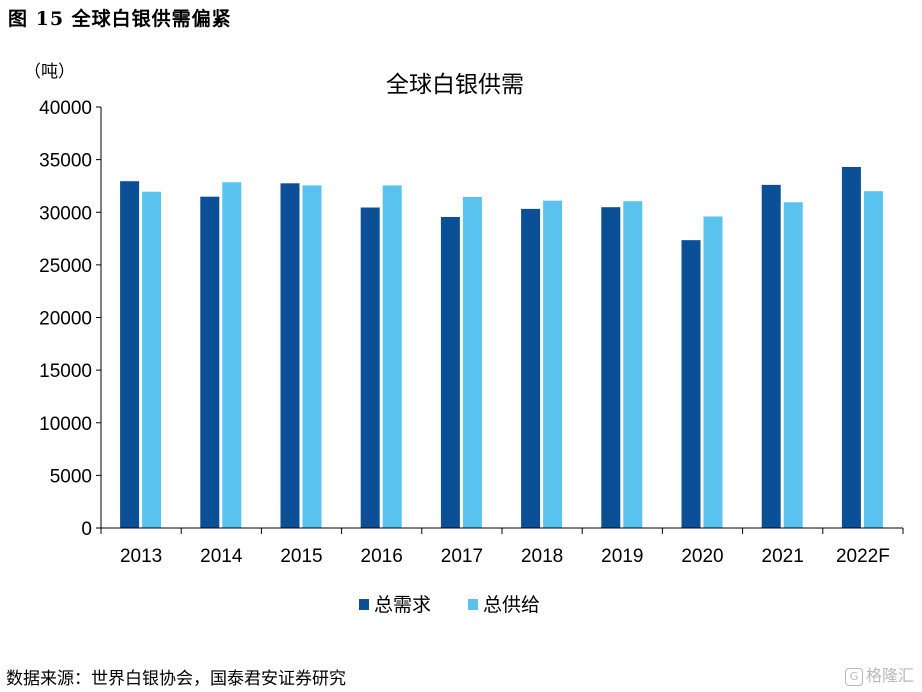 This screenshot has height=692, width=922. Describe the element at coordinates (65, 424) in the screenshot. I see `y-tick-label: 10000` at that location.